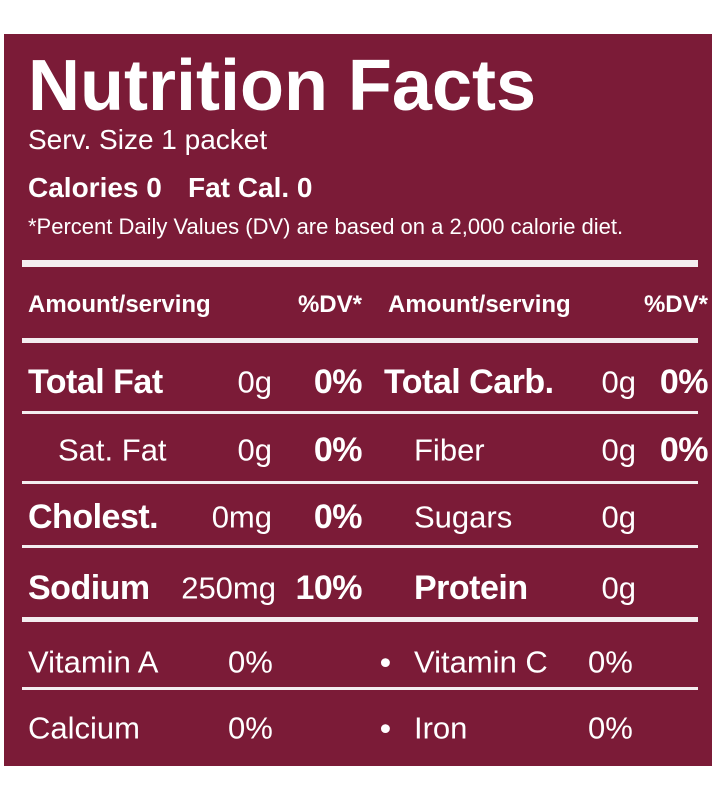  What do you see at coordinates (148, 139) in the screenshot?
I see `serving-size: Serv. Size 1 packet` at bounding box center [148, 139].